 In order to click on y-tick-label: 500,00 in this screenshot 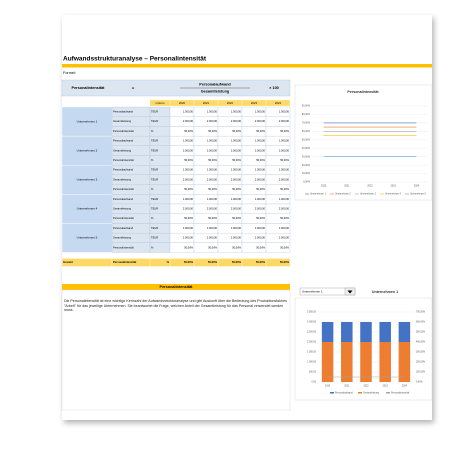, I will do `click(313, 373)`.